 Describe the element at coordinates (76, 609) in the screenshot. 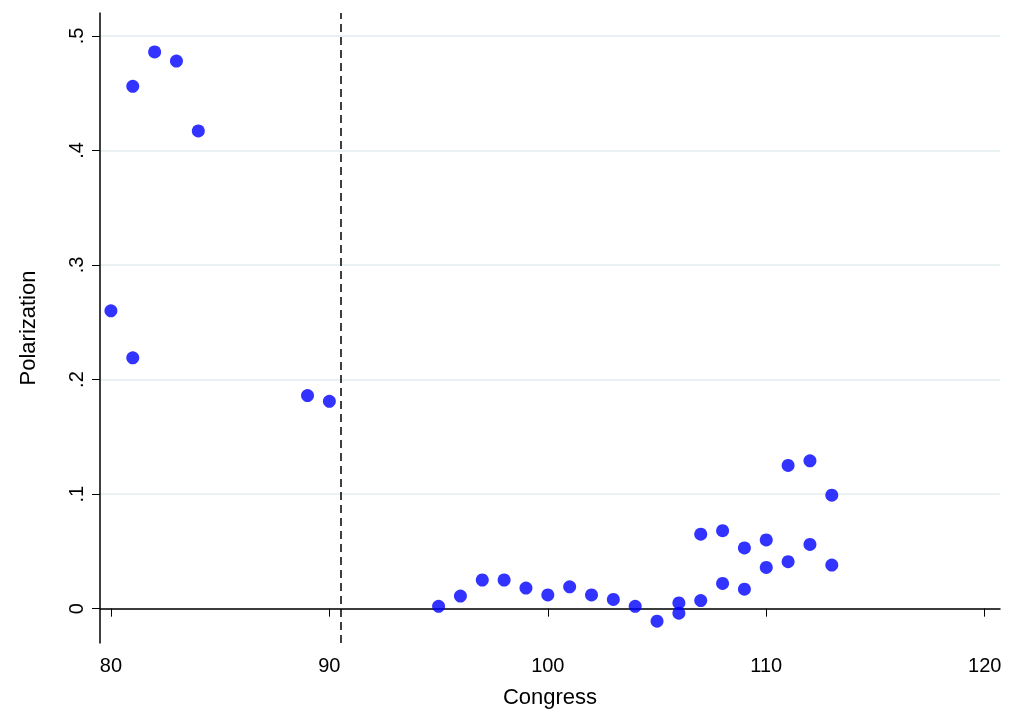

I see `y-tick-label: 0` at that location.